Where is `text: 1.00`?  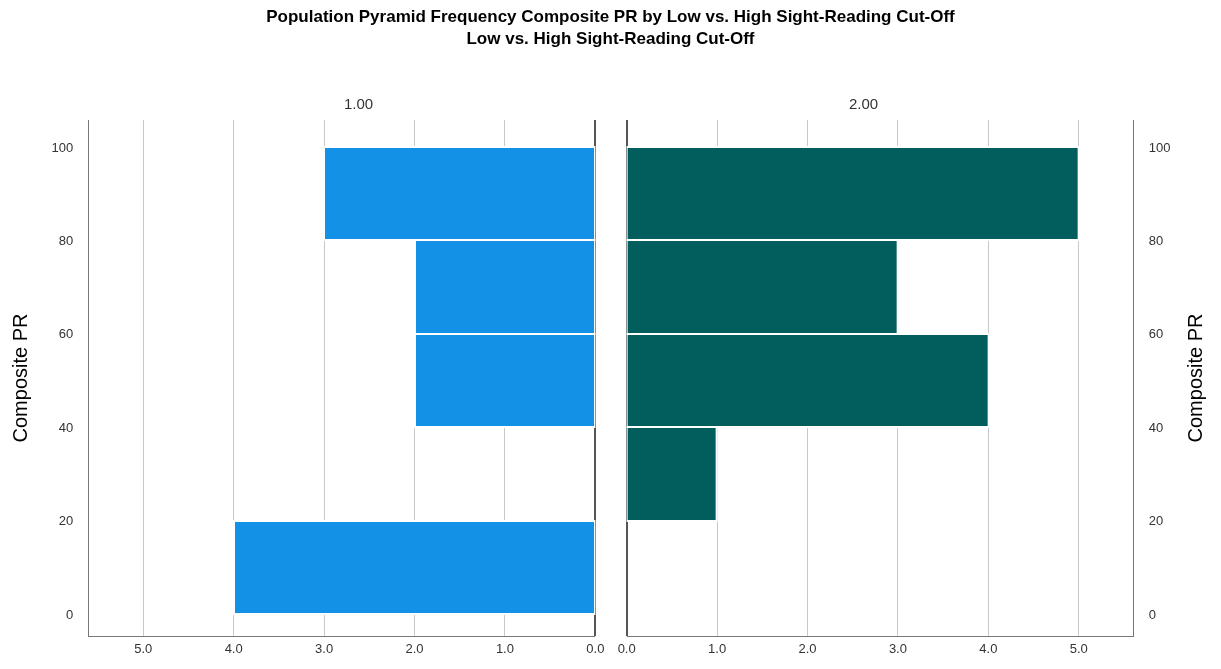
text: 1.00 is located at coordinates (359, 103).